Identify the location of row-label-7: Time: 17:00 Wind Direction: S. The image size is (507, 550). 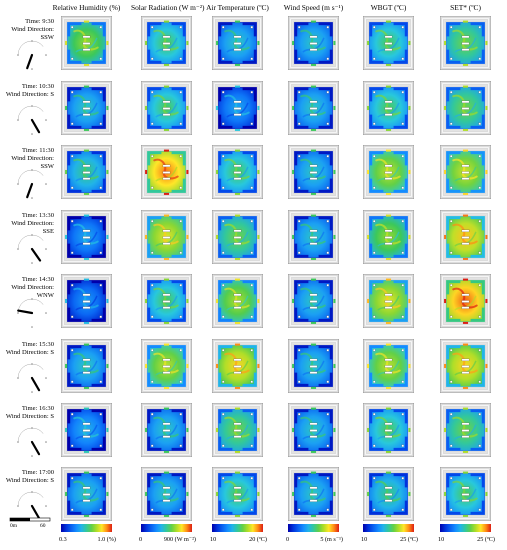
(27, 477).